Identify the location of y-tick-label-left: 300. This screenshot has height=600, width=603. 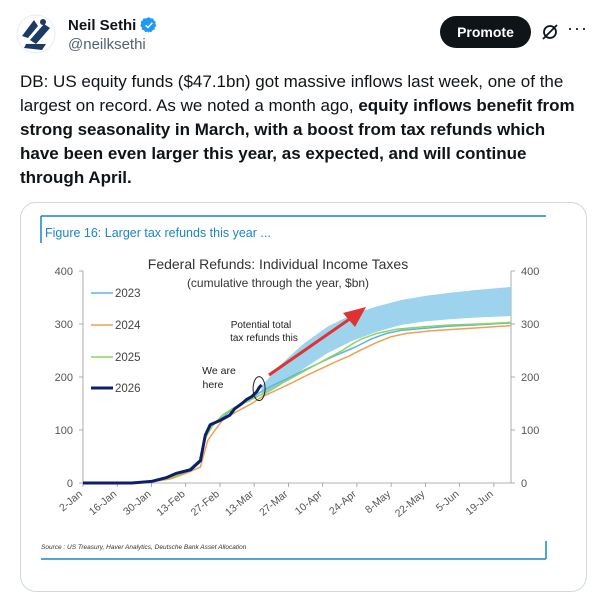
(64, 325).